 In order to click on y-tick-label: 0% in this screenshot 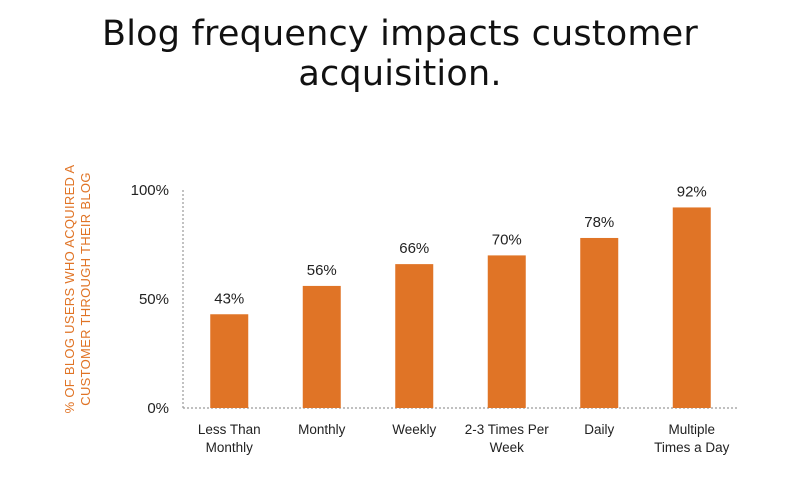, I will do `click(158, 408)`.